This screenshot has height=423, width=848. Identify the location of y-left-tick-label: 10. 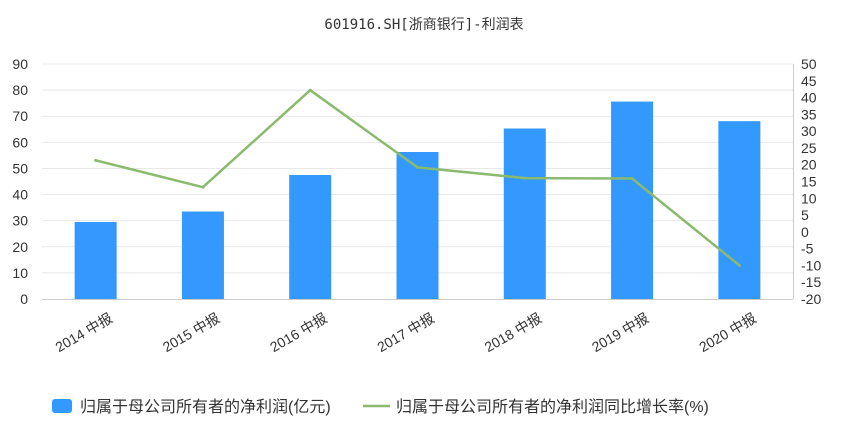
(20, 273).